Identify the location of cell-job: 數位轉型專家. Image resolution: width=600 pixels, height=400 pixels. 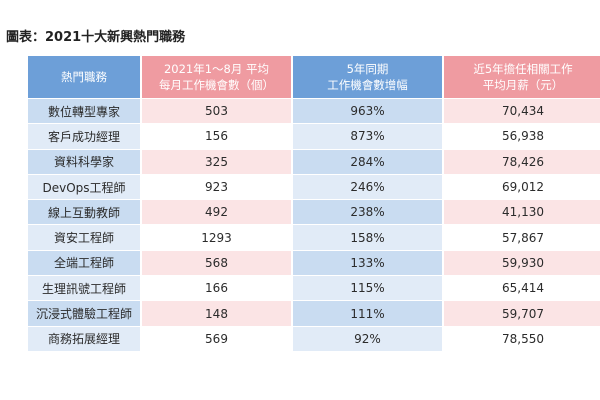
(84, 110).